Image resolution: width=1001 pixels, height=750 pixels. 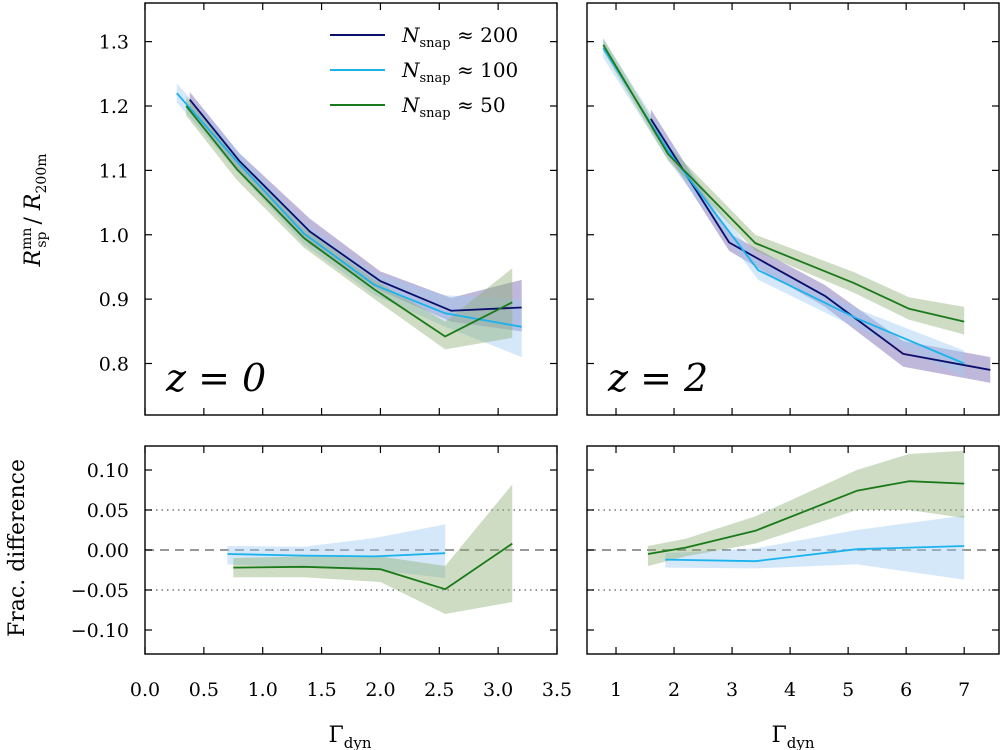 What do you see at coordinates (108, 471) in the screenshot?
I see `y-tick-label: 0.10` at bounding box center [108, 471].